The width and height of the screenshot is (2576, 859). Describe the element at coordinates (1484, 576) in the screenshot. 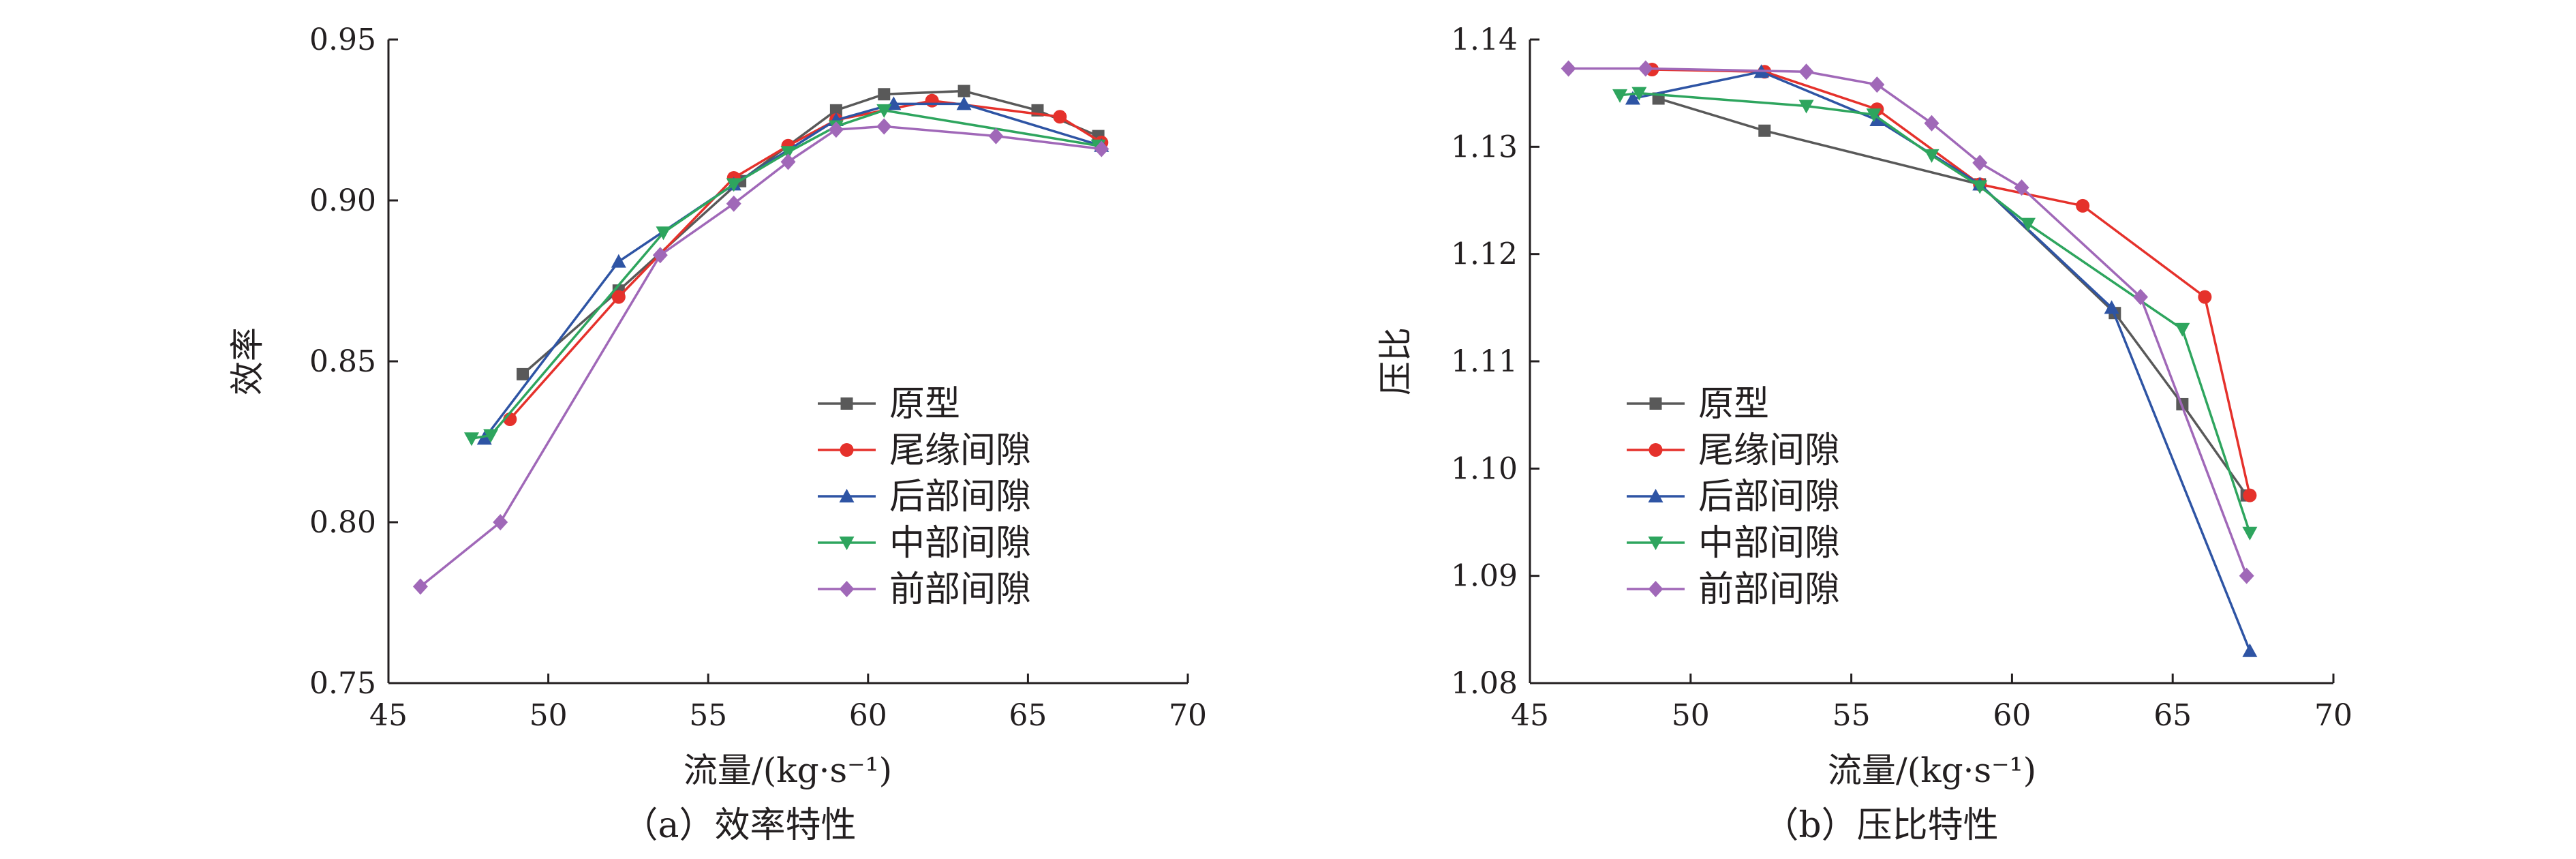

I see `y-tick-label: 1.09` at that location.